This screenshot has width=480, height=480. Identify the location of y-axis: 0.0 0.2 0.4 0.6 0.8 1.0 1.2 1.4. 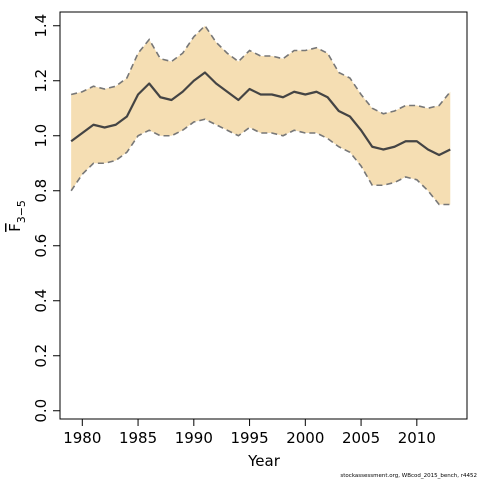
(46, 218).